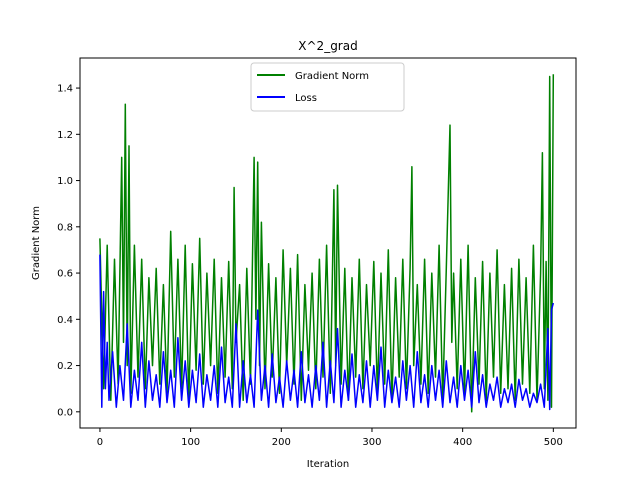 Image resolution: width=640 pixels, height=480 pixels. I want to click on y-tick-label: 0.2, so click(65, 366).